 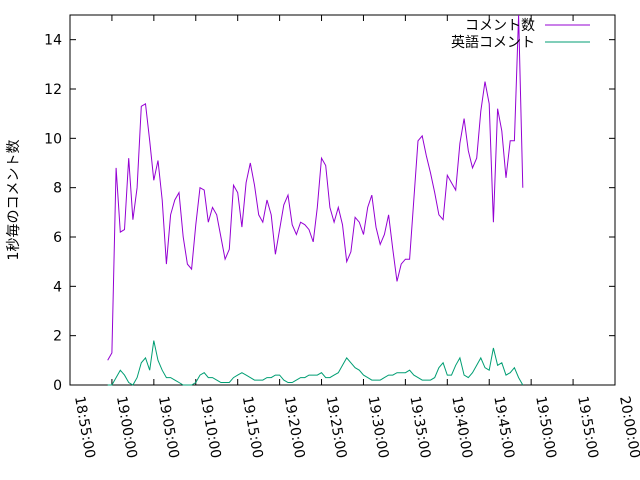 What do you see at coordinates (53, 41) in the screenshot?
I see `y-tick-label: 14` at bounding box center [53, 41].